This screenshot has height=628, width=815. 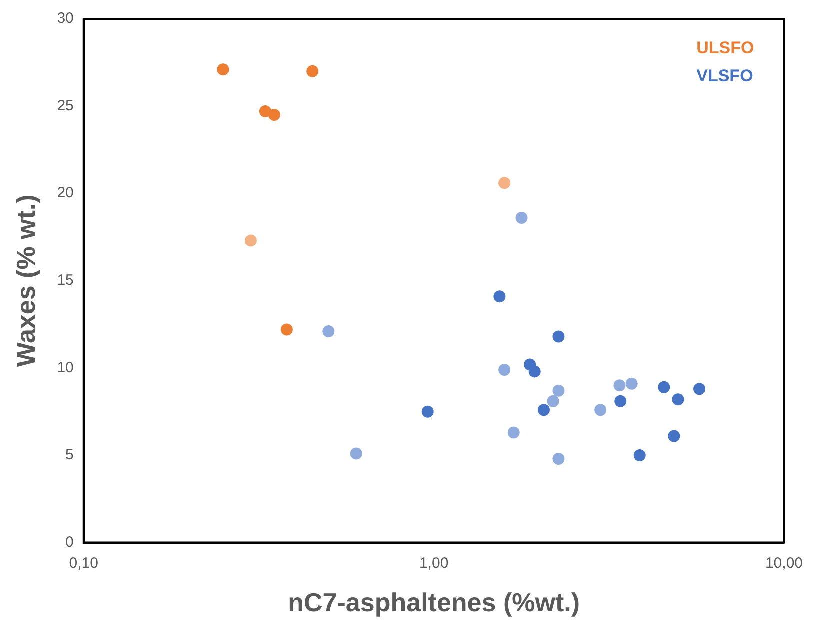 I want to click on x-tick-label: 10,00, so click(x=784, y=563).